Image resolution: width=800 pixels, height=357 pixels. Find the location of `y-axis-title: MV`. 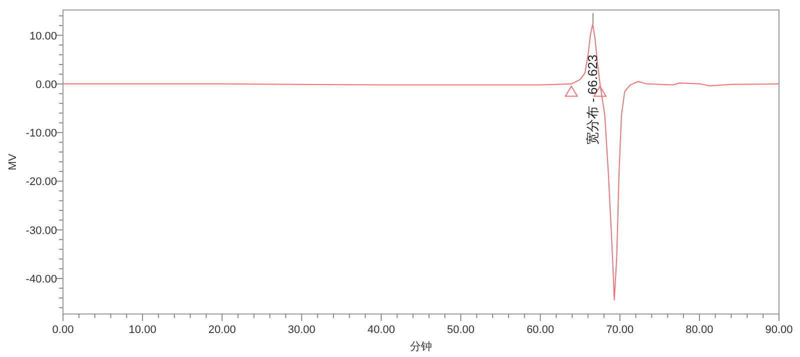

y-axis-title: MV is located at coordinates (13, 161).